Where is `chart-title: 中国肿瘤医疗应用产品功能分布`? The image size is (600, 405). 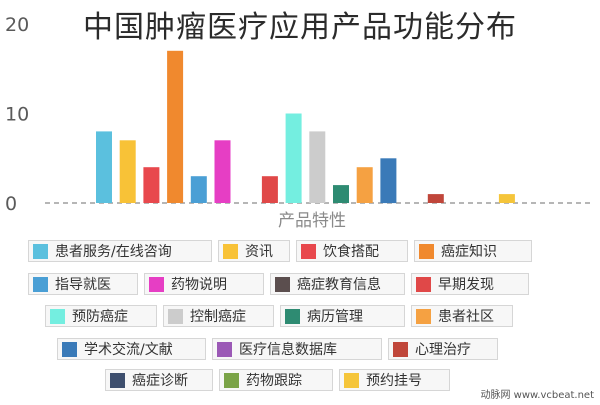 chart-title: 中国肿瘤医疗应用产品功能分布 is located at coordinates (300, 27).